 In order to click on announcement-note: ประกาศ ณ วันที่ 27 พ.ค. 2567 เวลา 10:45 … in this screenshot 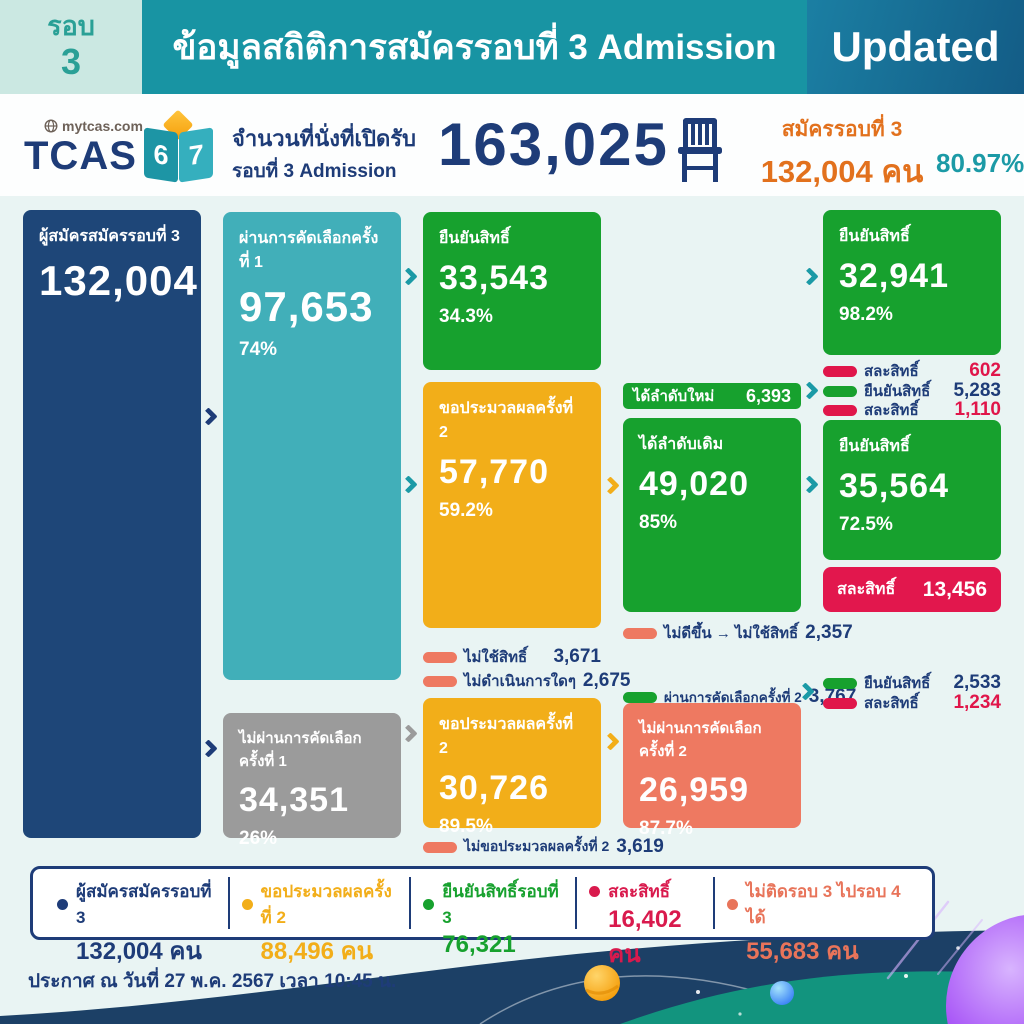, I will do `click(212, 981)`.